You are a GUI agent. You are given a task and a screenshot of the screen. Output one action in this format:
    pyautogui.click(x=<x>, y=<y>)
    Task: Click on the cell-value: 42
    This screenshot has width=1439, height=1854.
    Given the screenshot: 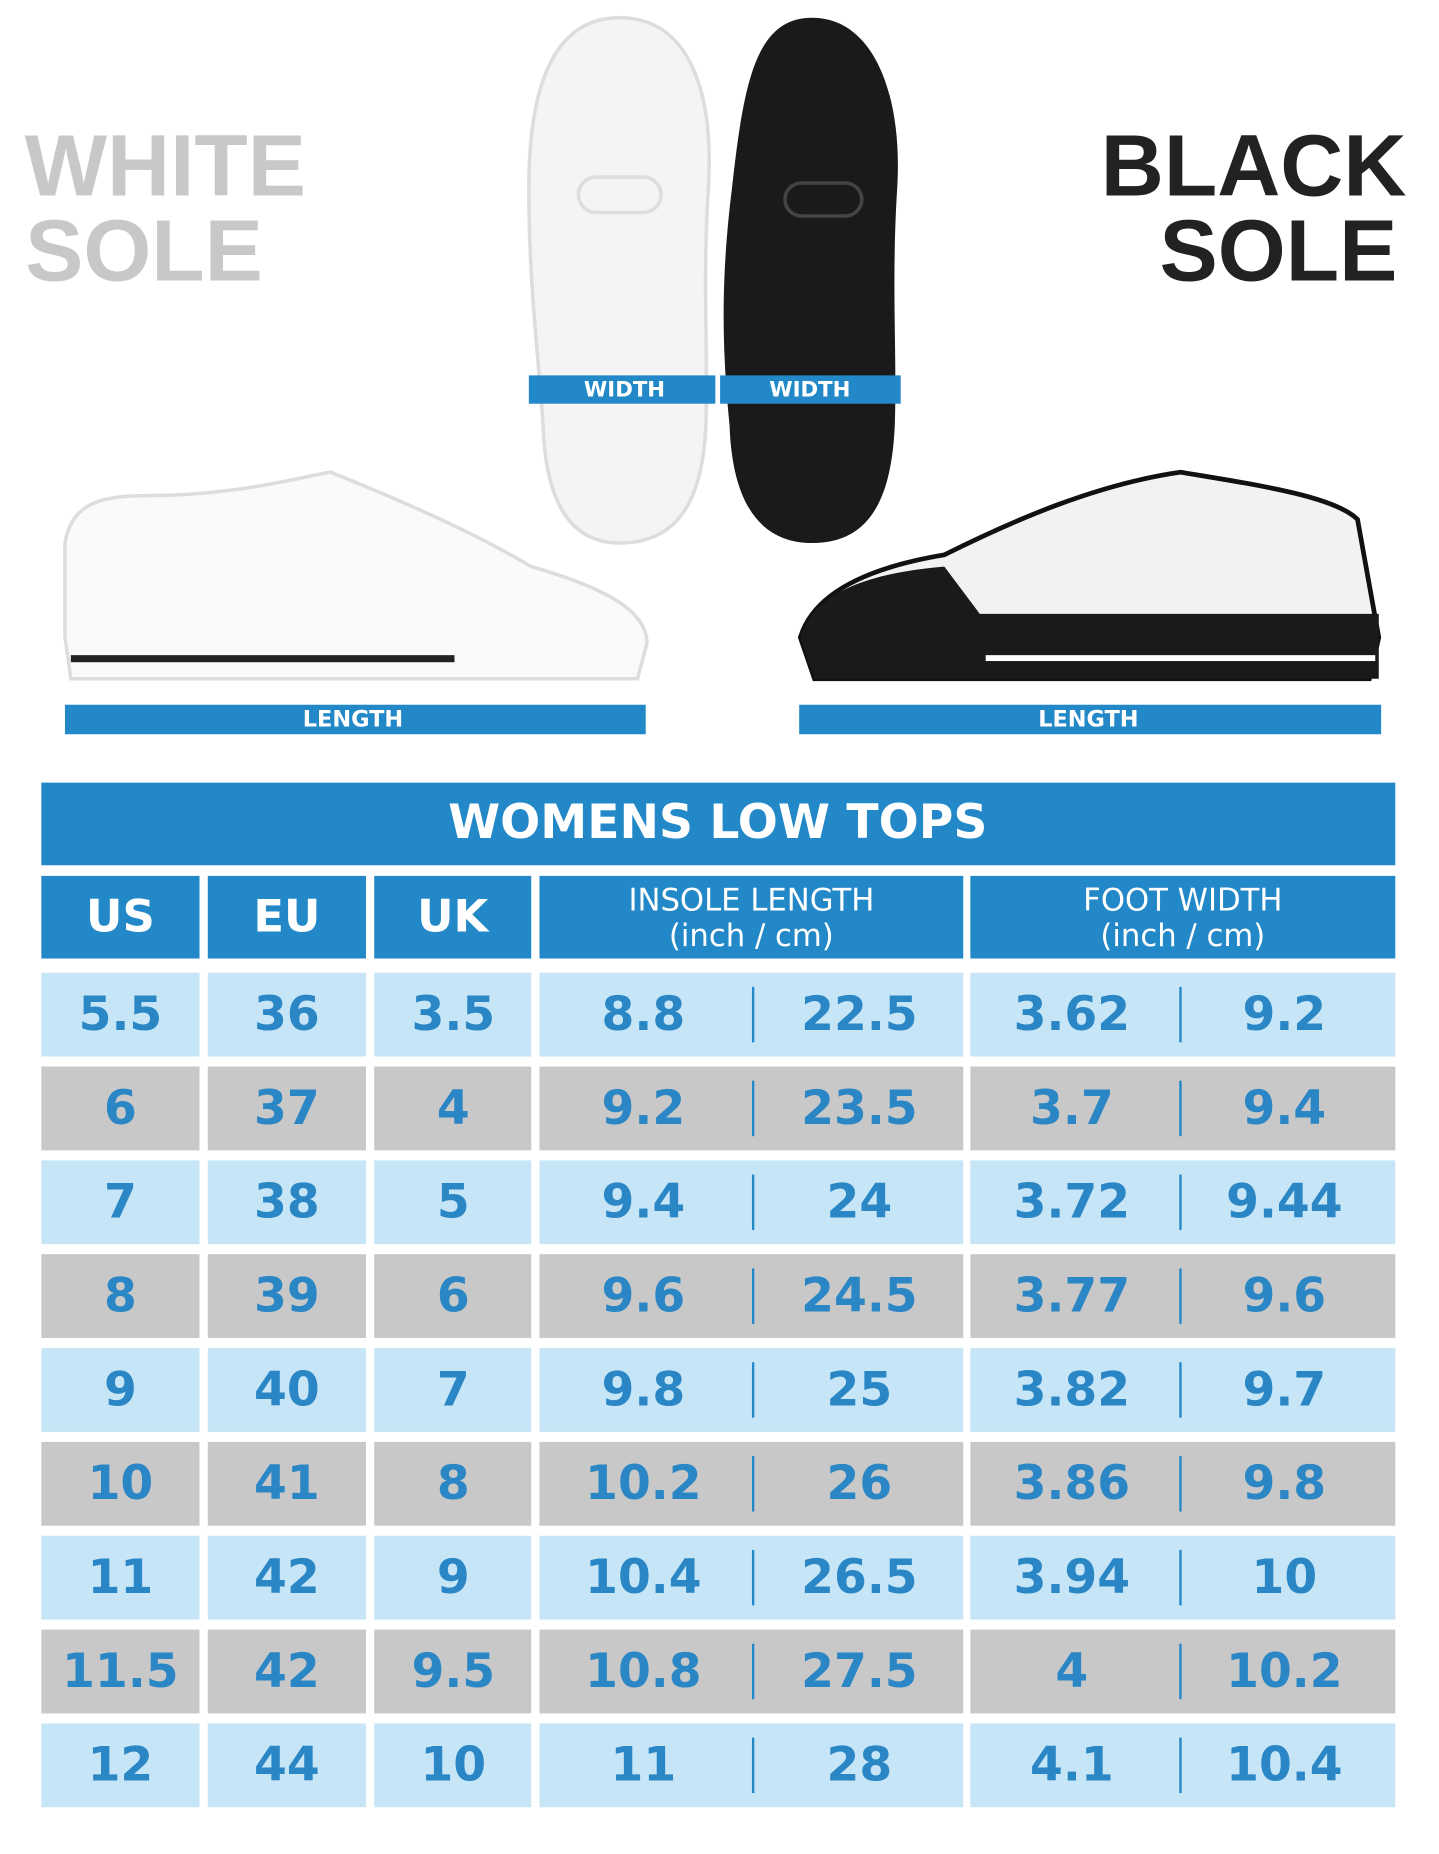 What is the action you would take?
    pyautogui.click(x=287, y=1671)
    